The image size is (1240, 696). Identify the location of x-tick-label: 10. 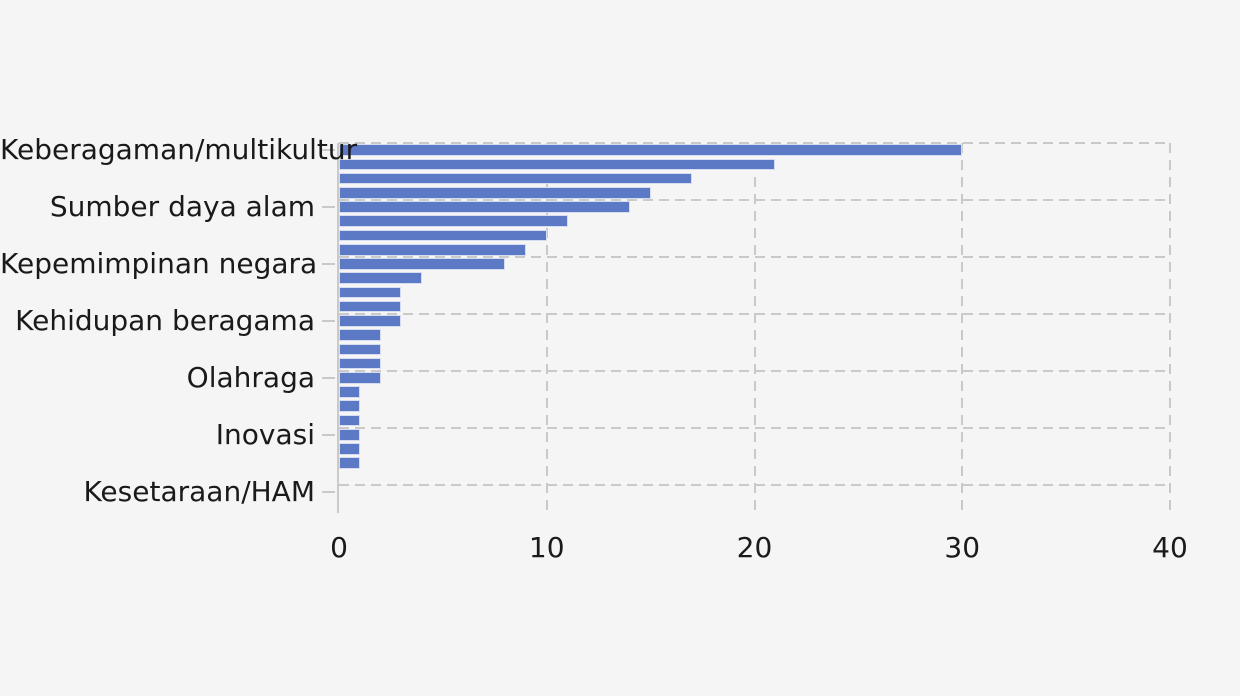
(546, 547).